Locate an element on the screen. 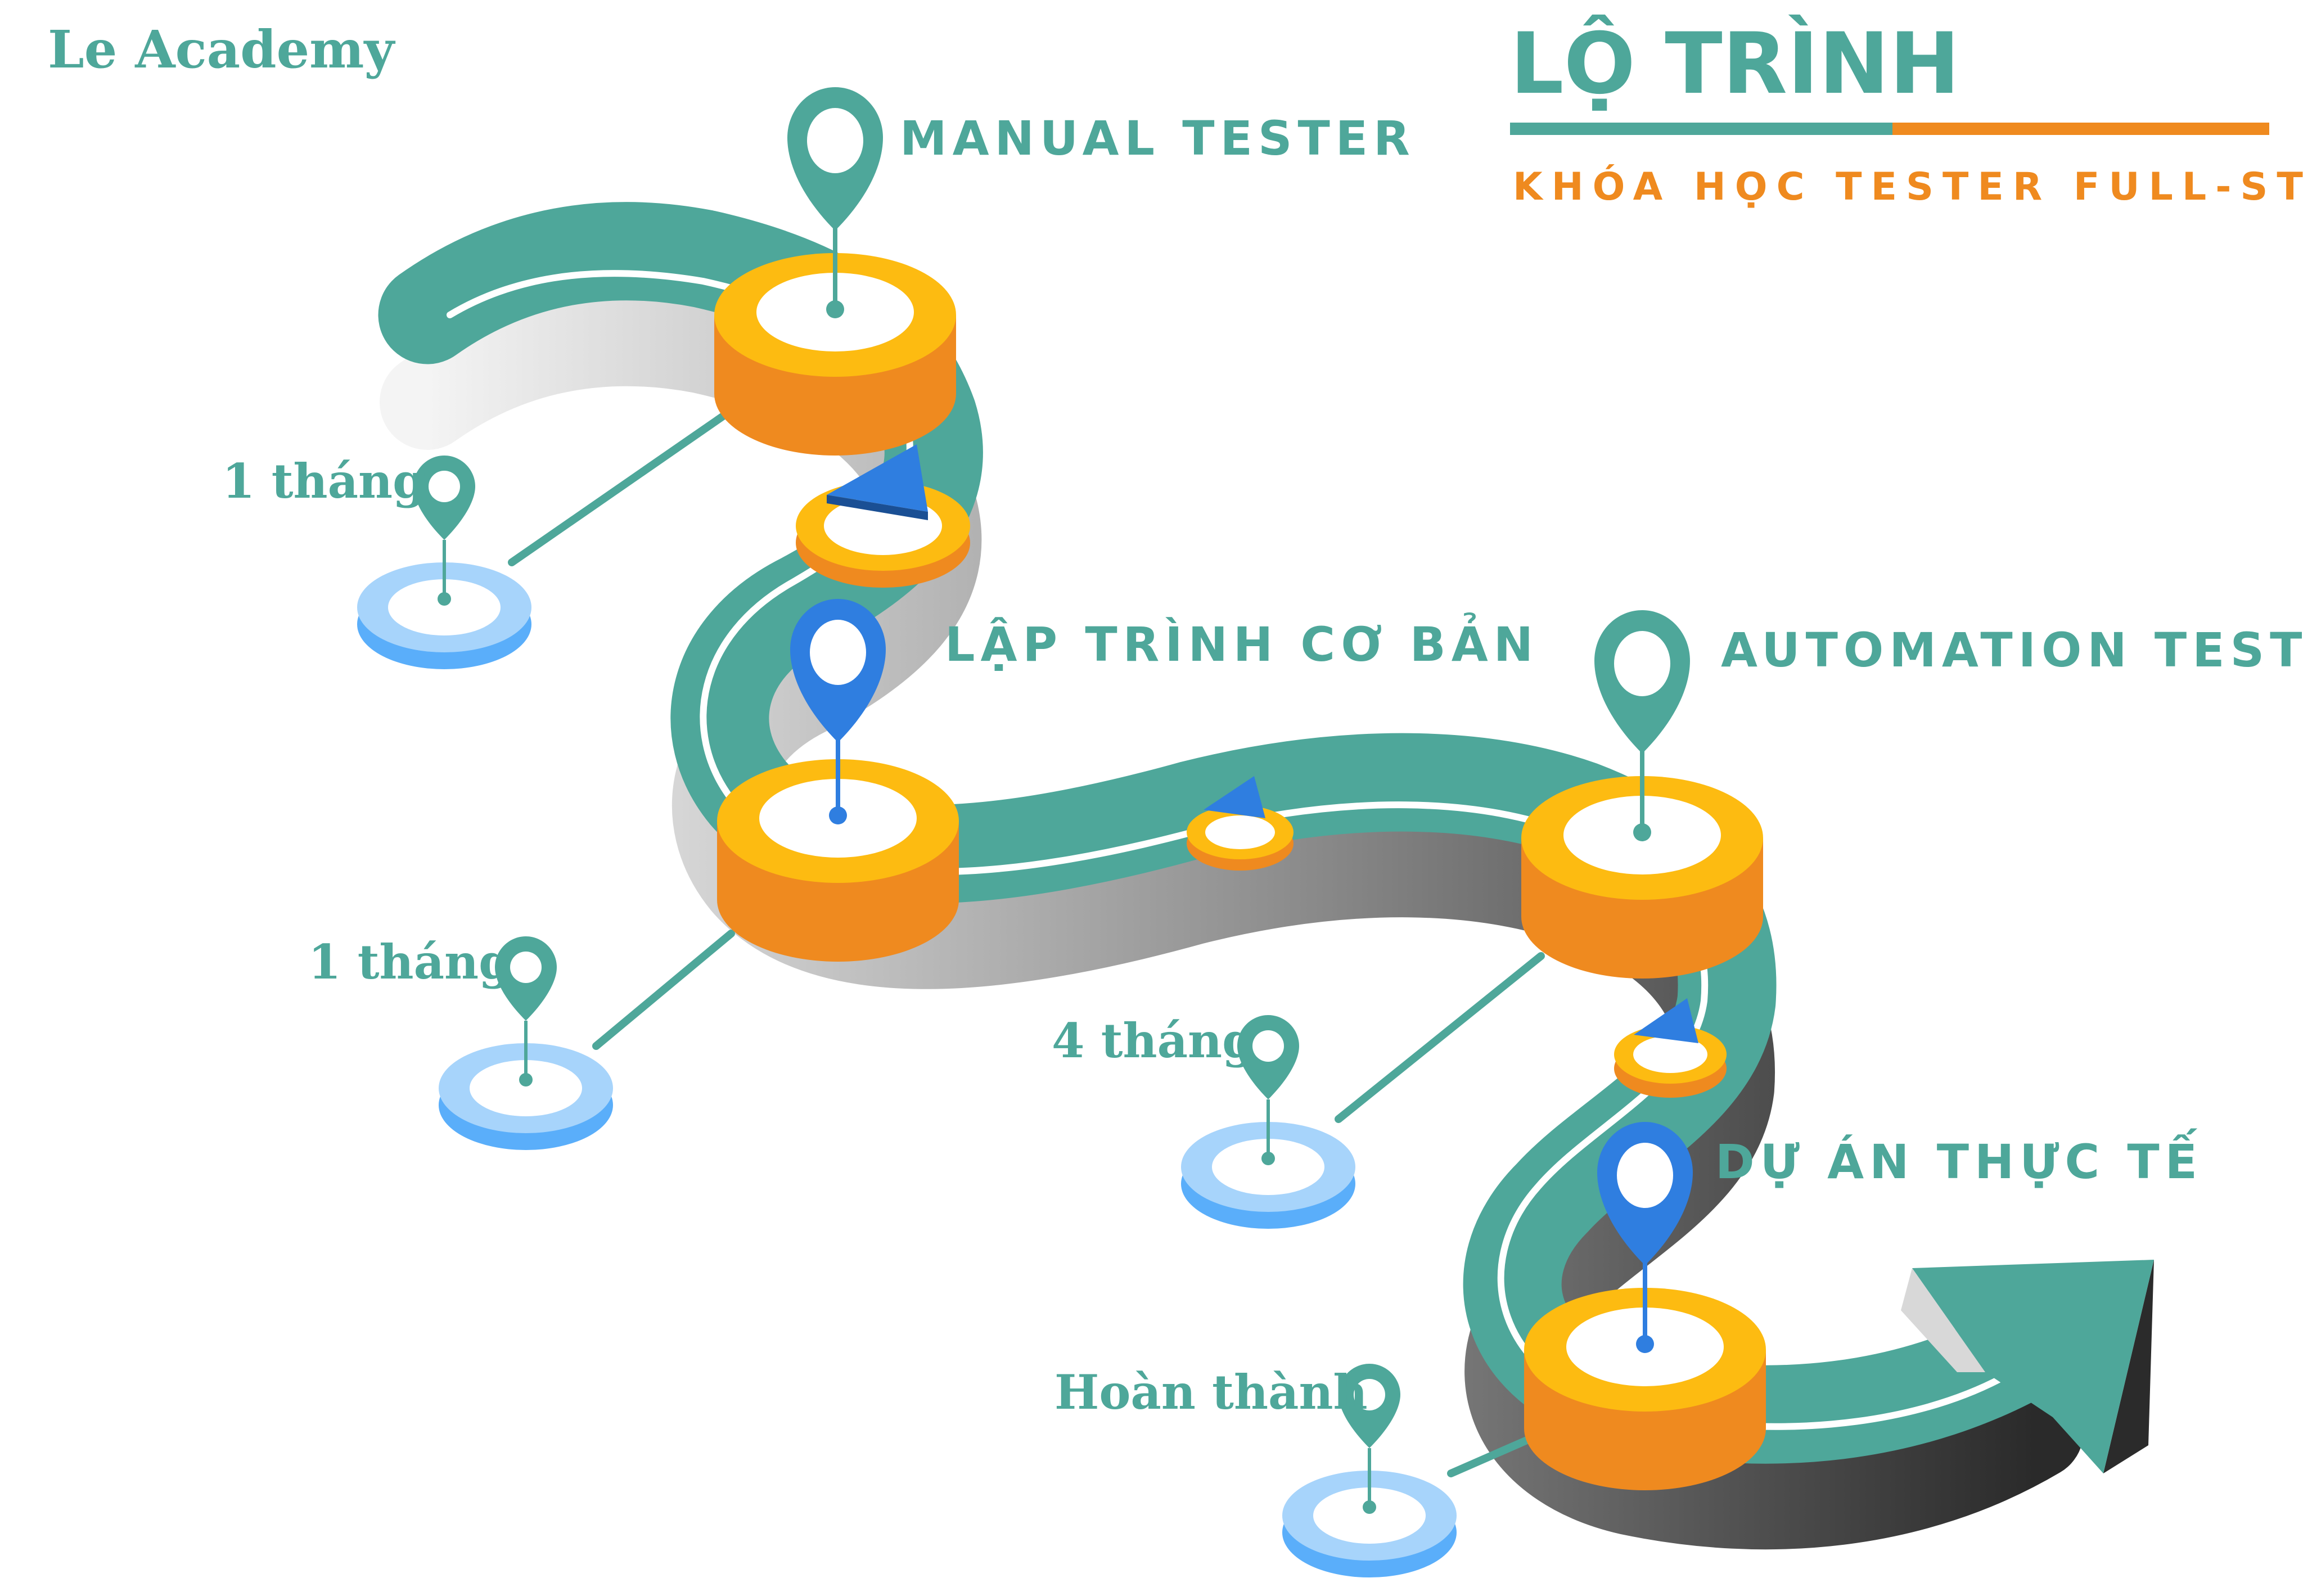 This screenshot has height=1596, width=2303. stage-label-automation-tester: AUTOMATION TESTER is located at coordinates (2012, 651).